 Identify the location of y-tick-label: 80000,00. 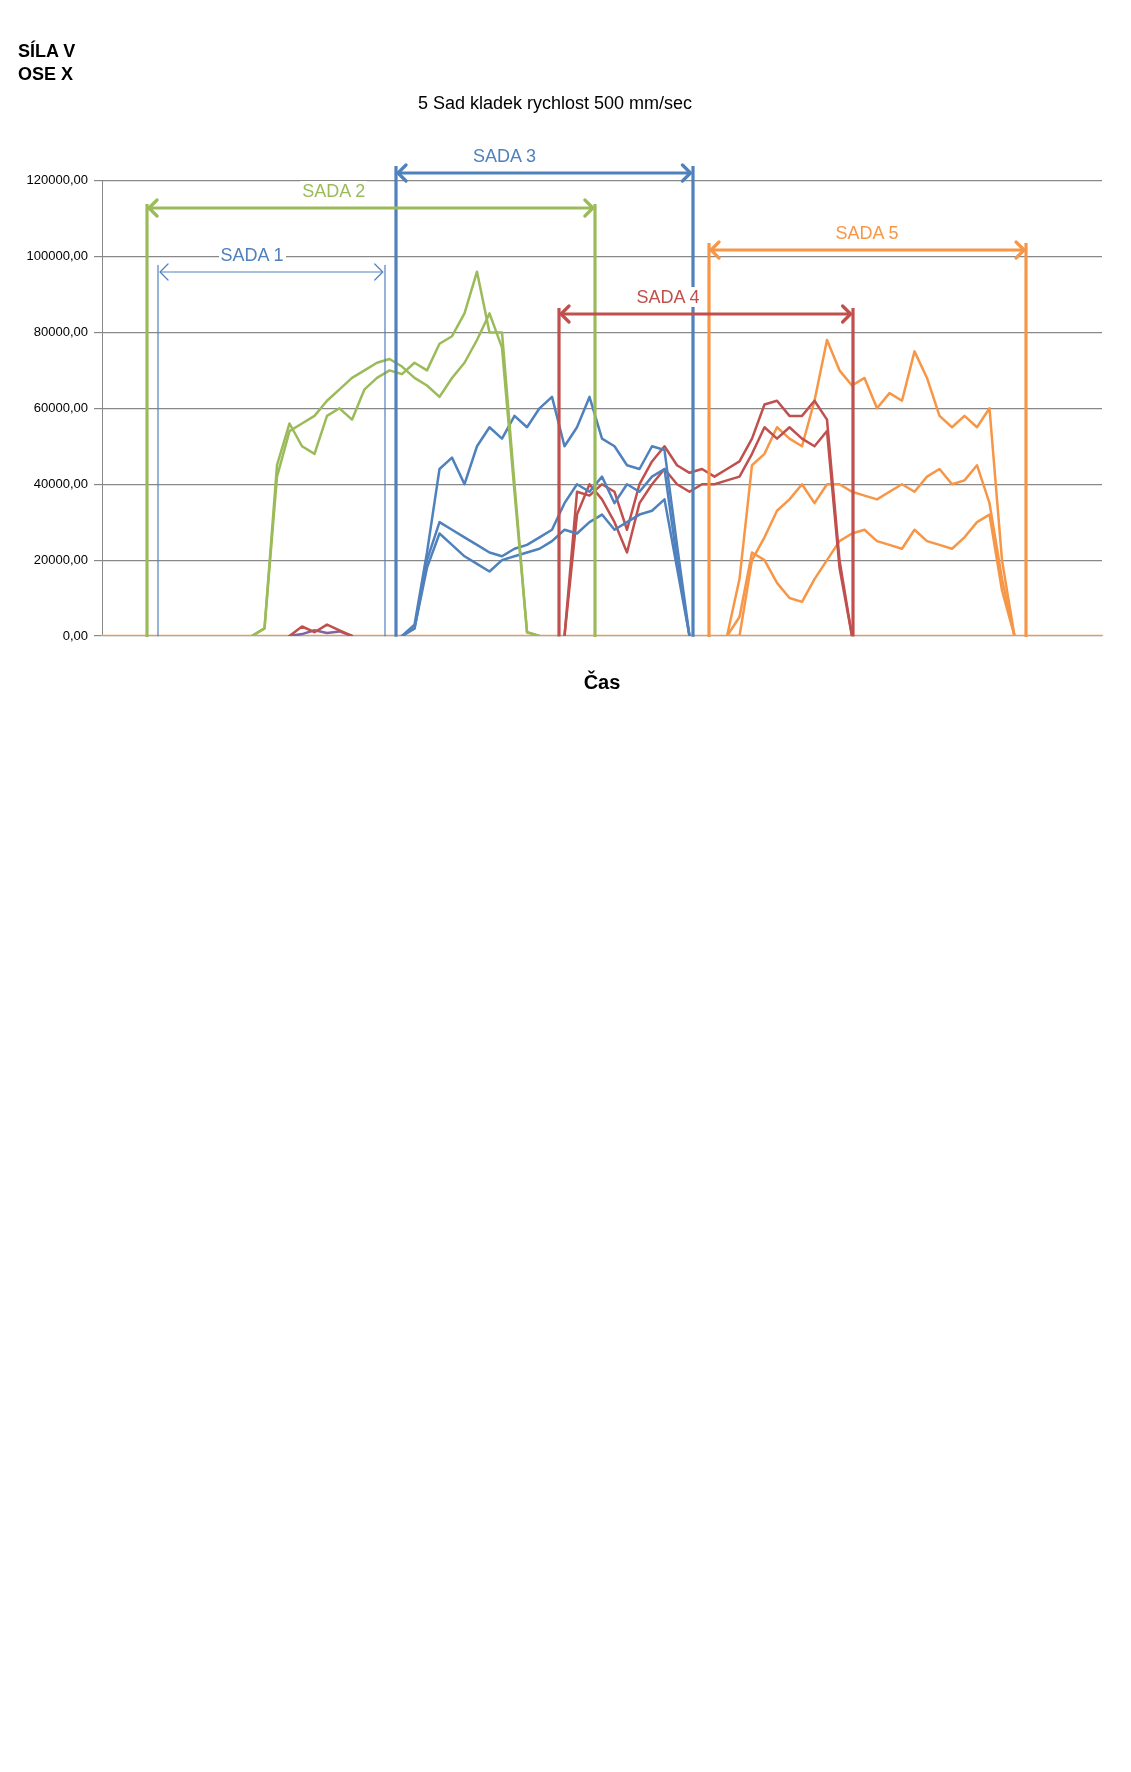
(60, 331).